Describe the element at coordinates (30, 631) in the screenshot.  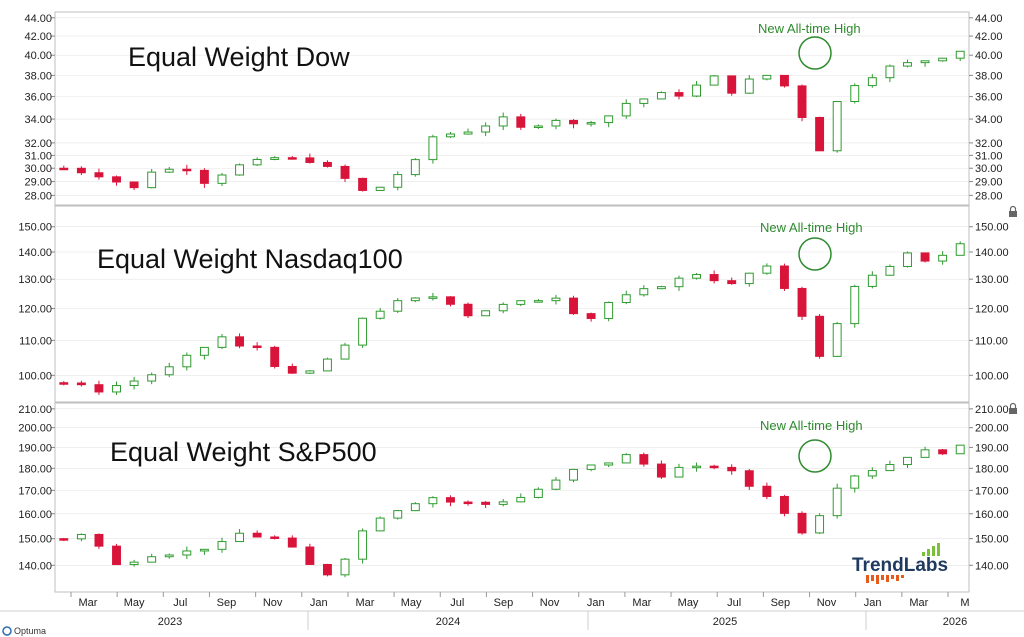
I see `optuma-brand: Optuma` at that location.